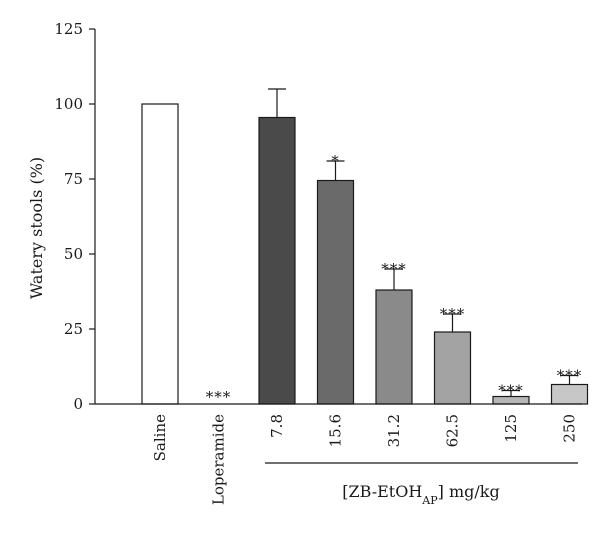 The image size is (600, 538). What do you see at coordinates (73, 329) in the screenshot?
I see `y-tick-label: 25` at bounding box center [73, 329].